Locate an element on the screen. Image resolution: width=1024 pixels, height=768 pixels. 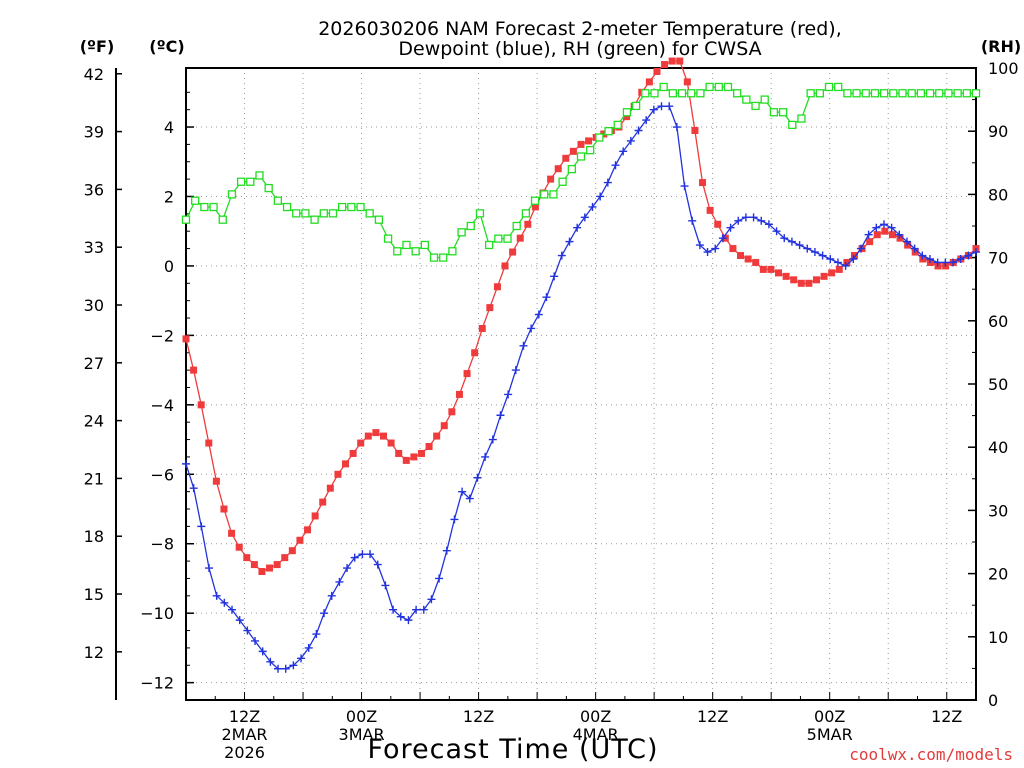
rh-tick-label: 60 is located at coordinates (998, 321).